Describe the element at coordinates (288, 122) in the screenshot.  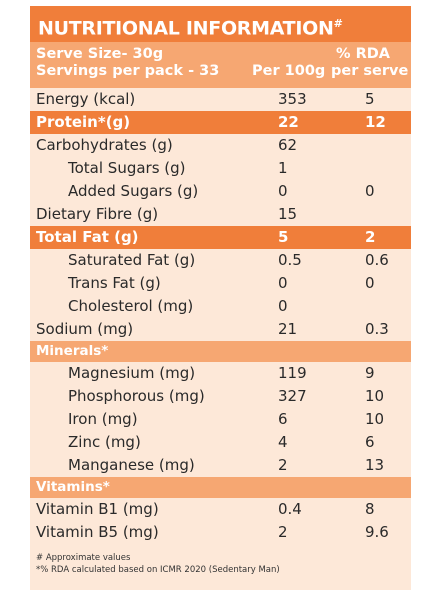
I see `per100-value: 22` at that location.